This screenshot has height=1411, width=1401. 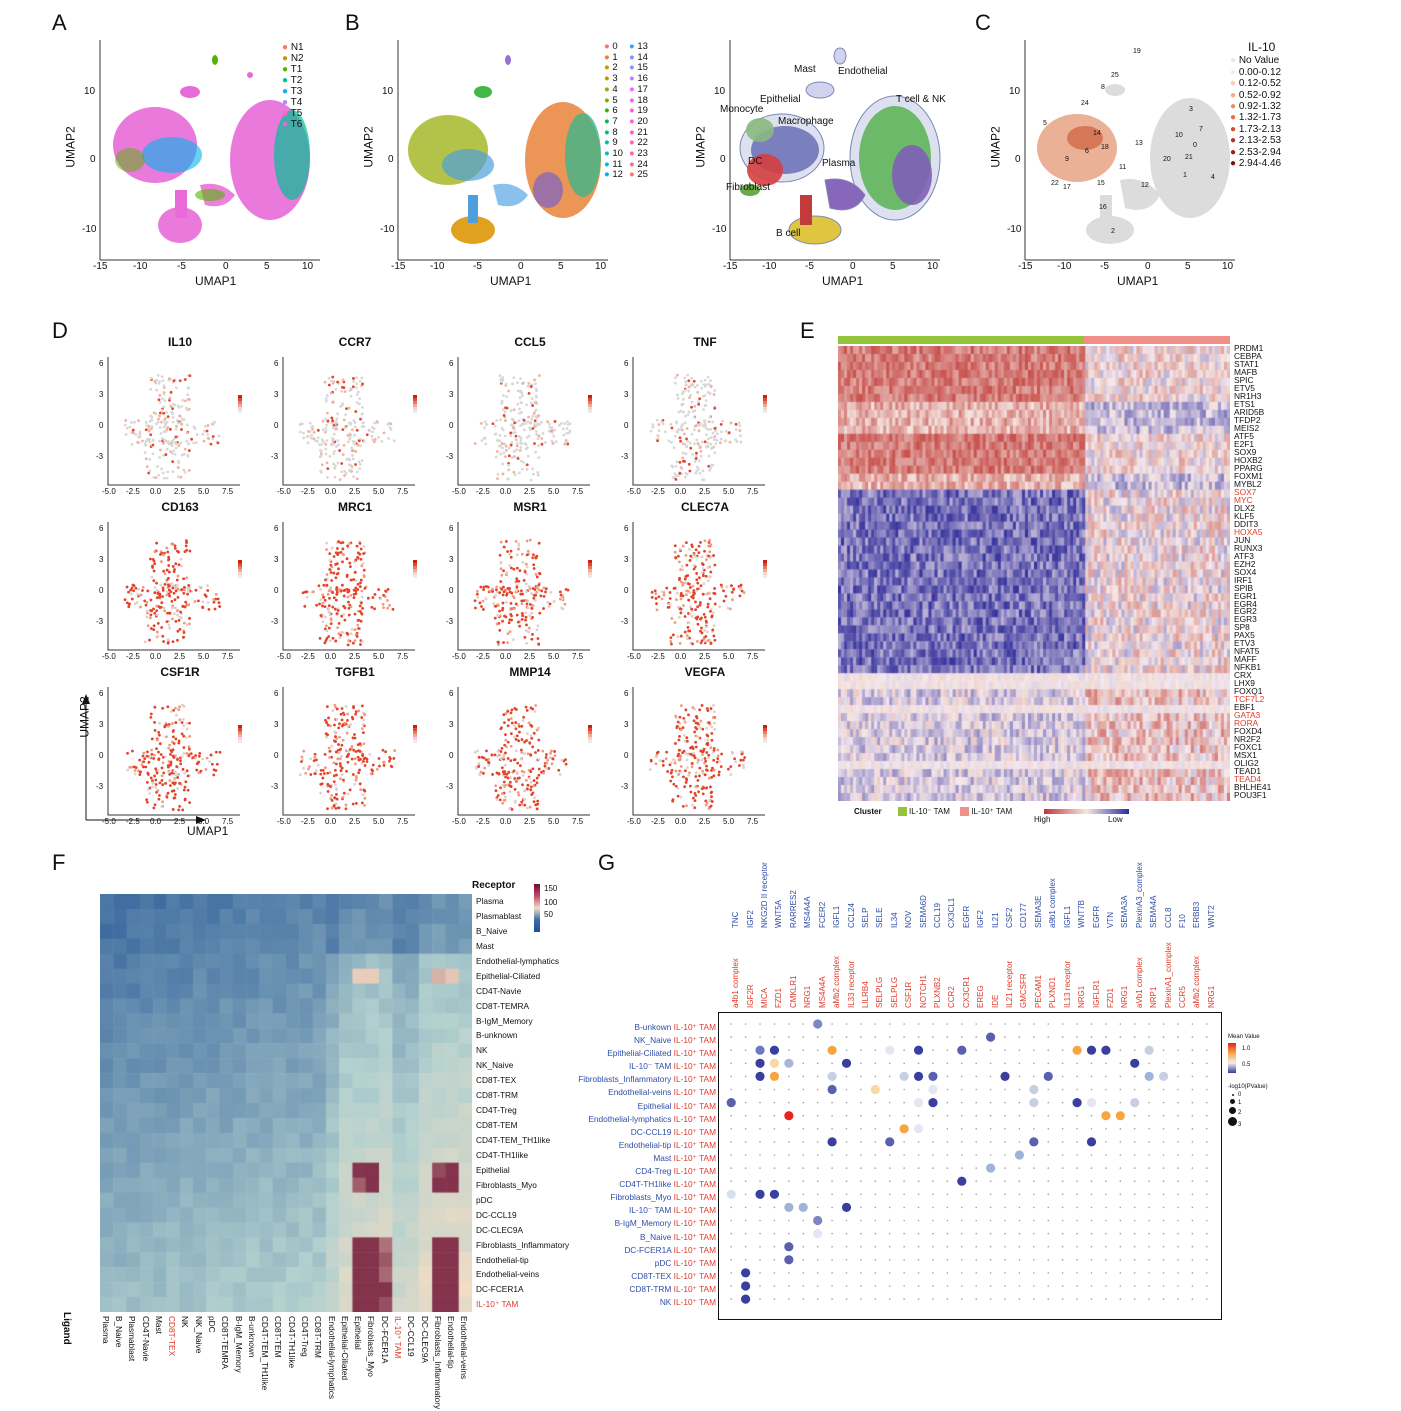 I want to click on cluster-number: 17, so click(x=1067, y=187).